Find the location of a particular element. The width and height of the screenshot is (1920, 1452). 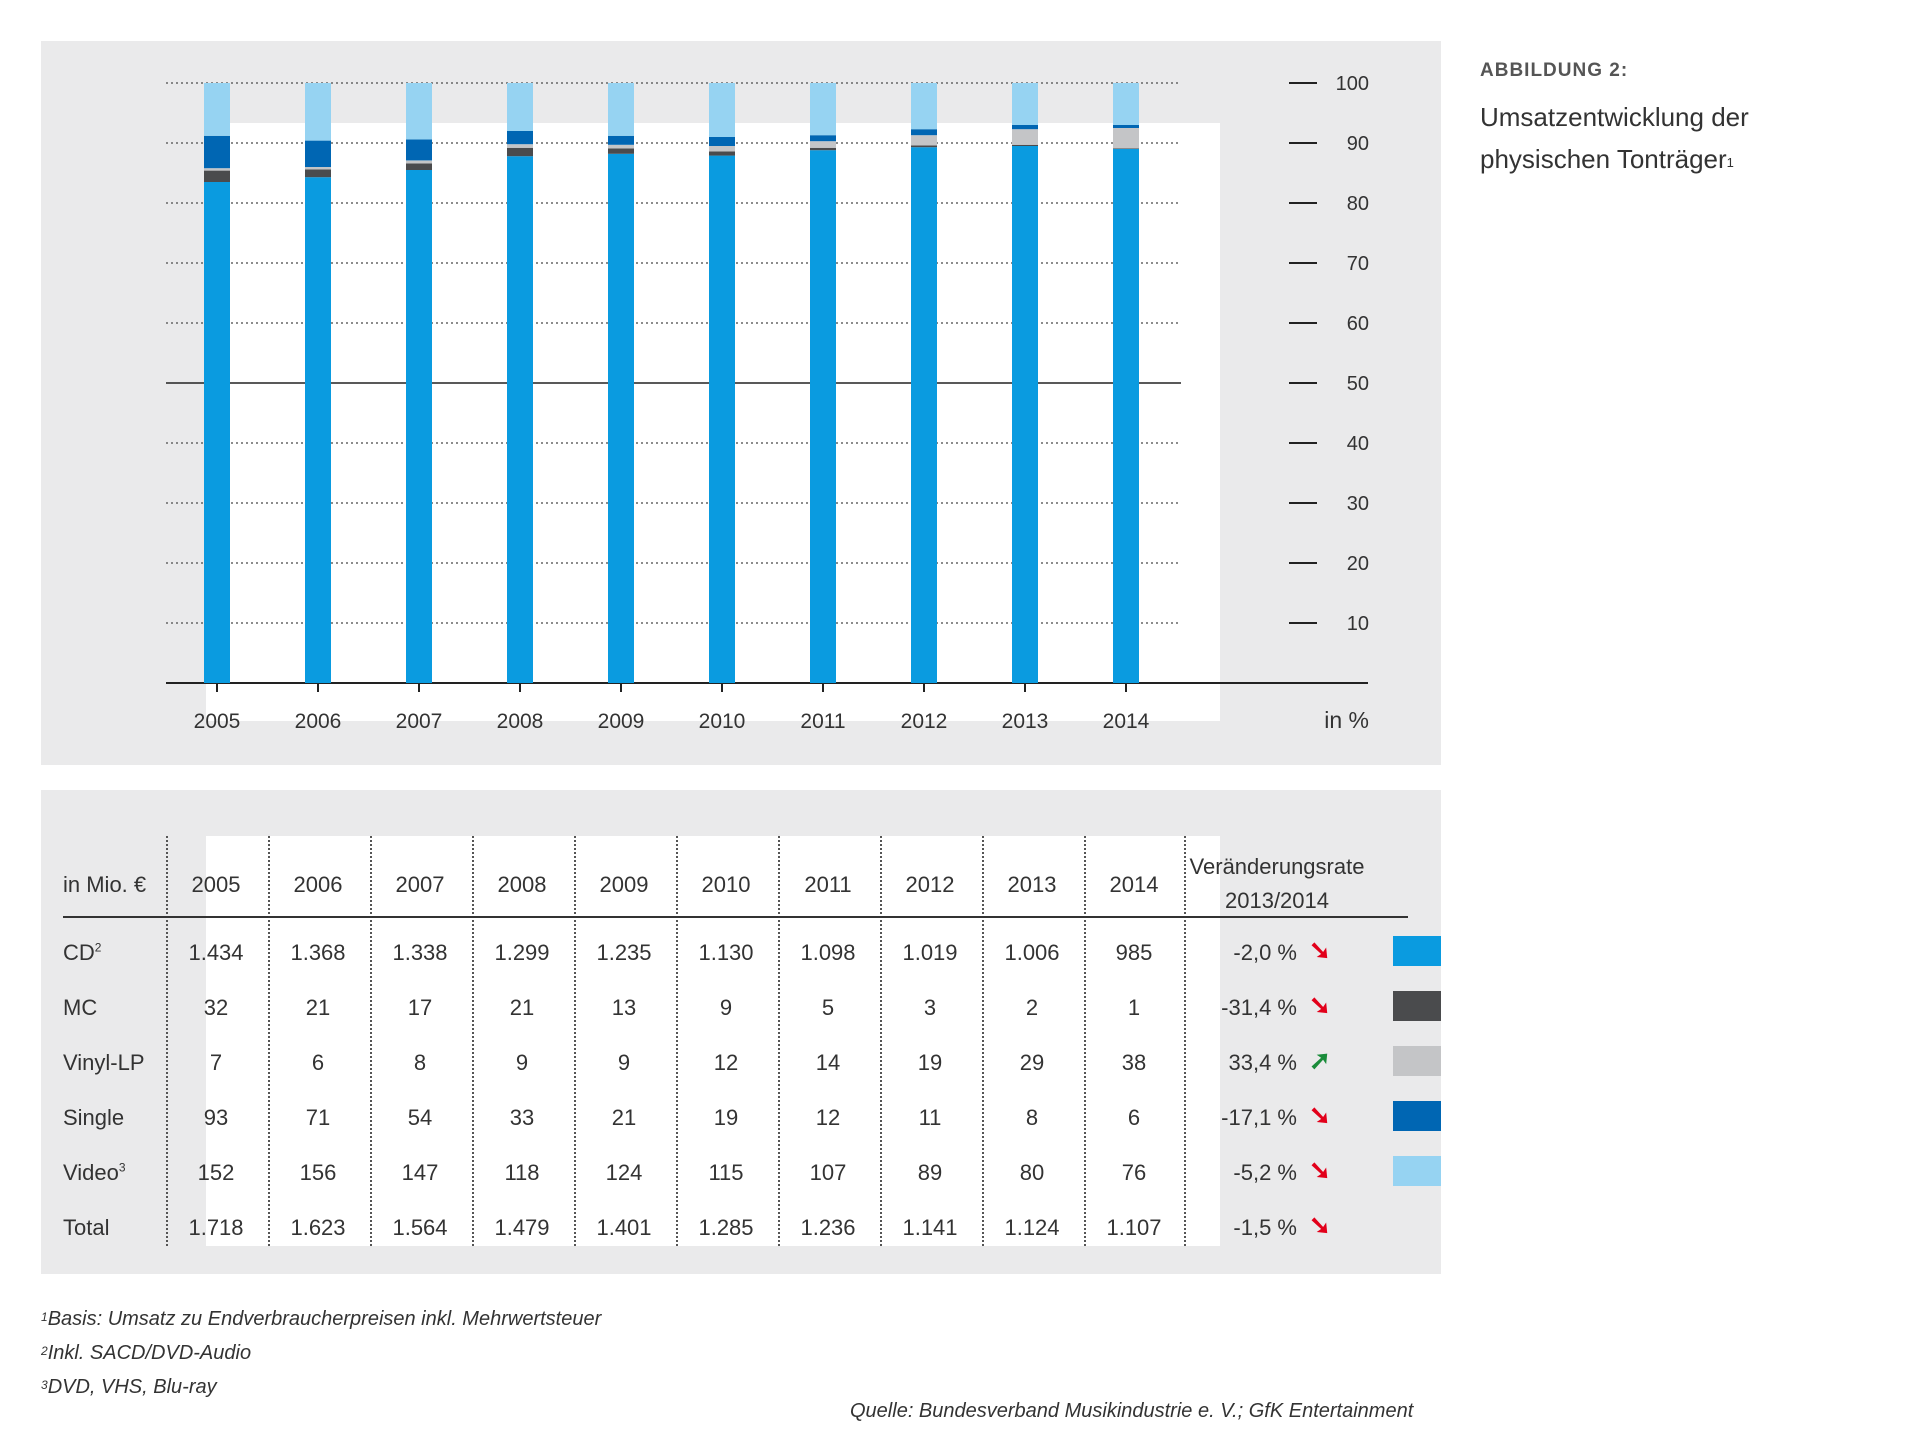

header-year-2014: 2014 is located at coordinates (1134, 884).